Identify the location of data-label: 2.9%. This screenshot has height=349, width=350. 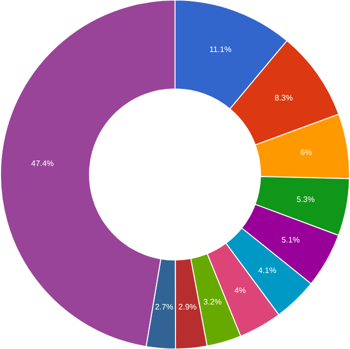
(187, 307).